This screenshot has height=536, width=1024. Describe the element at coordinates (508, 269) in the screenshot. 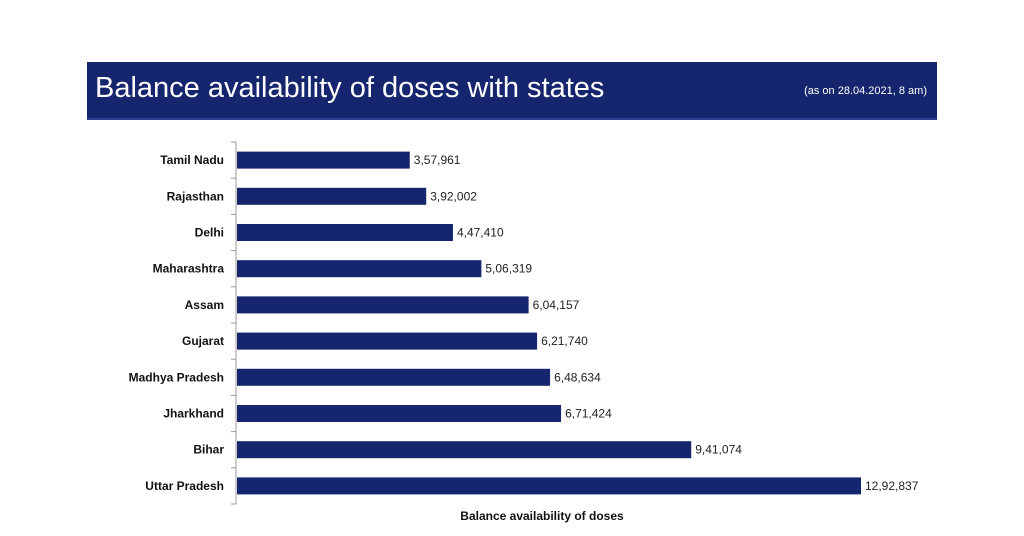

I see `data-label: 5,06,319` at that location.